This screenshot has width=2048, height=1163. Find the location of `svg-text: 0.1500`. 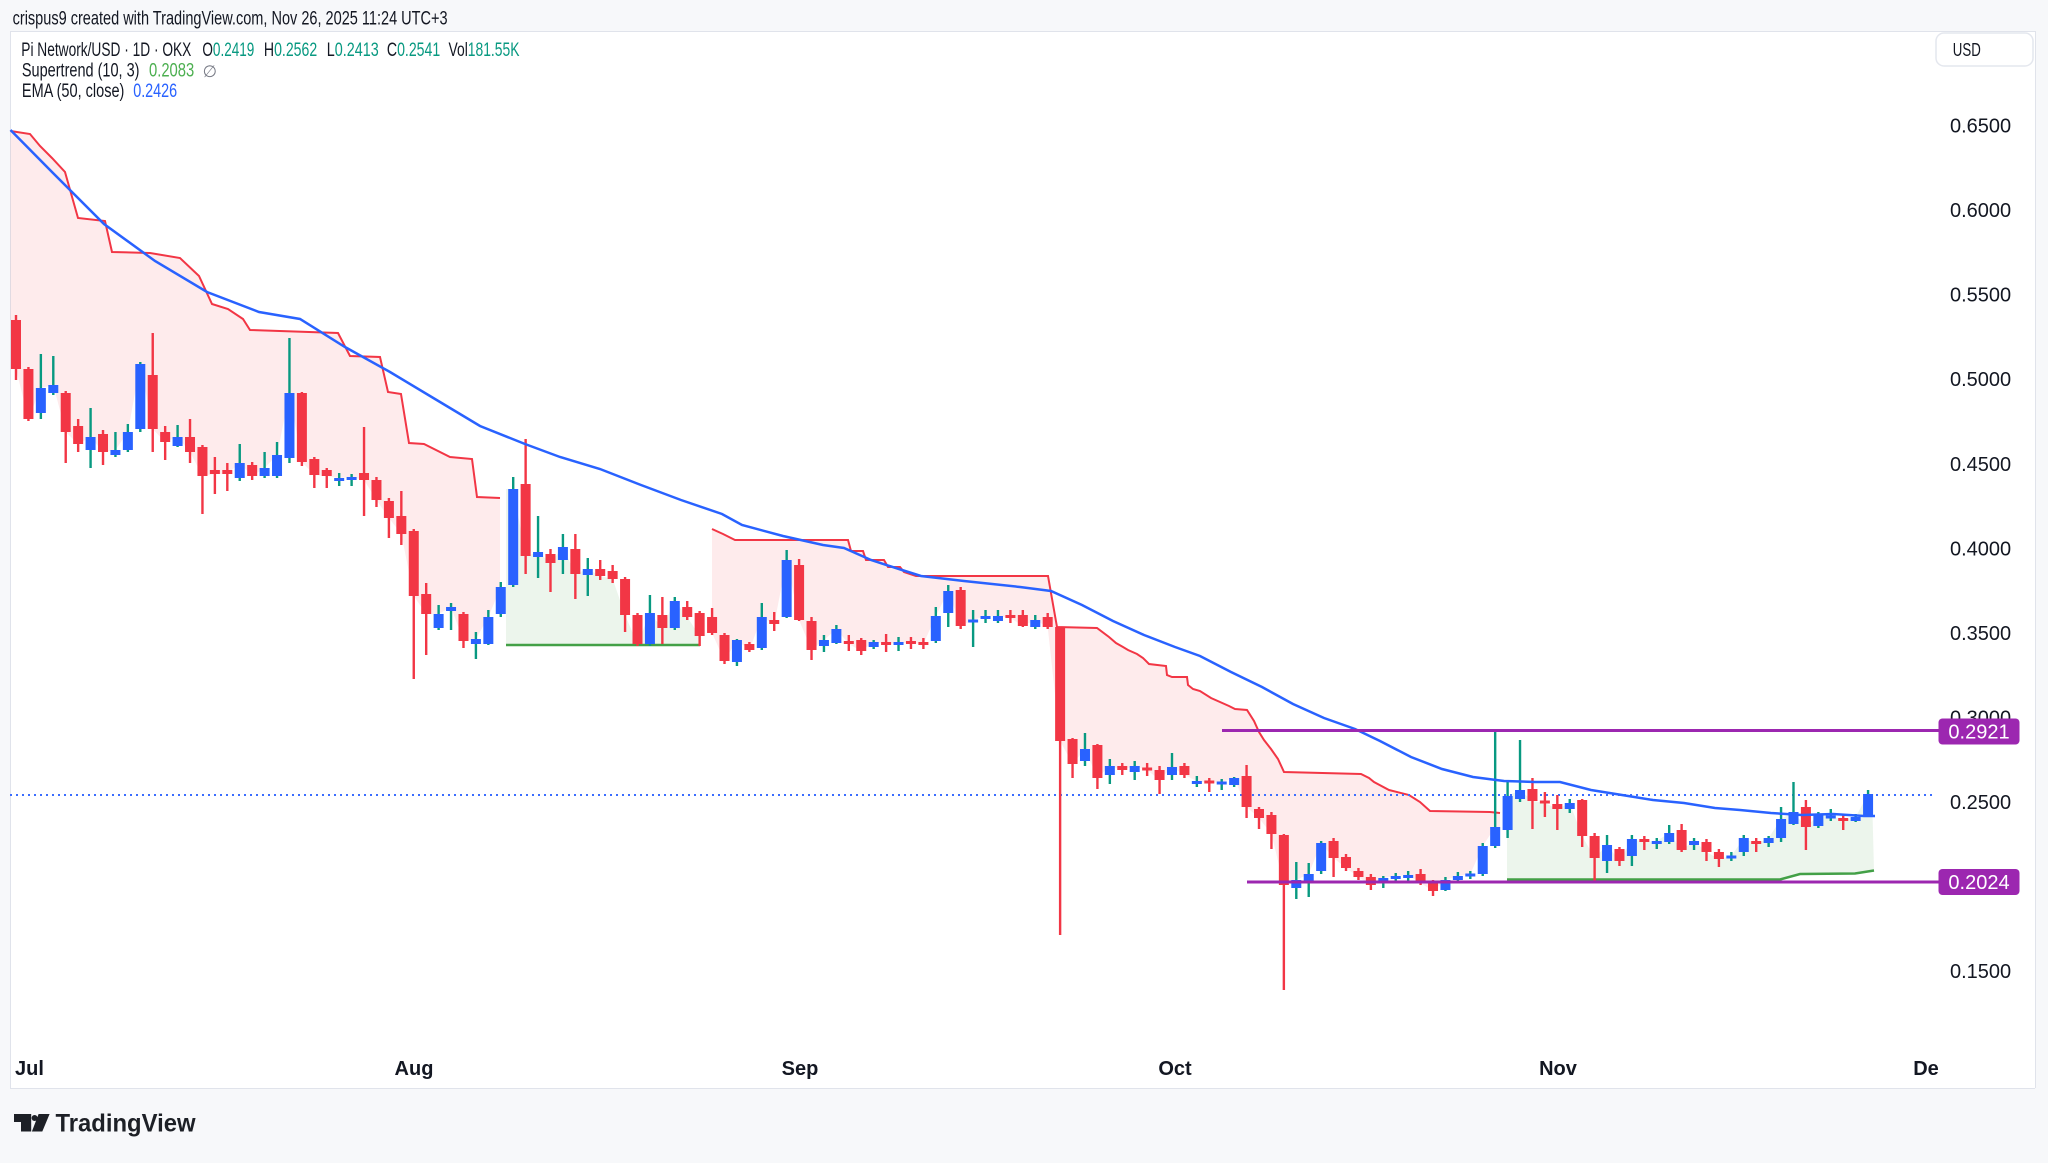

svg-text: 0.1500 is located at coordinates (1980, 972).